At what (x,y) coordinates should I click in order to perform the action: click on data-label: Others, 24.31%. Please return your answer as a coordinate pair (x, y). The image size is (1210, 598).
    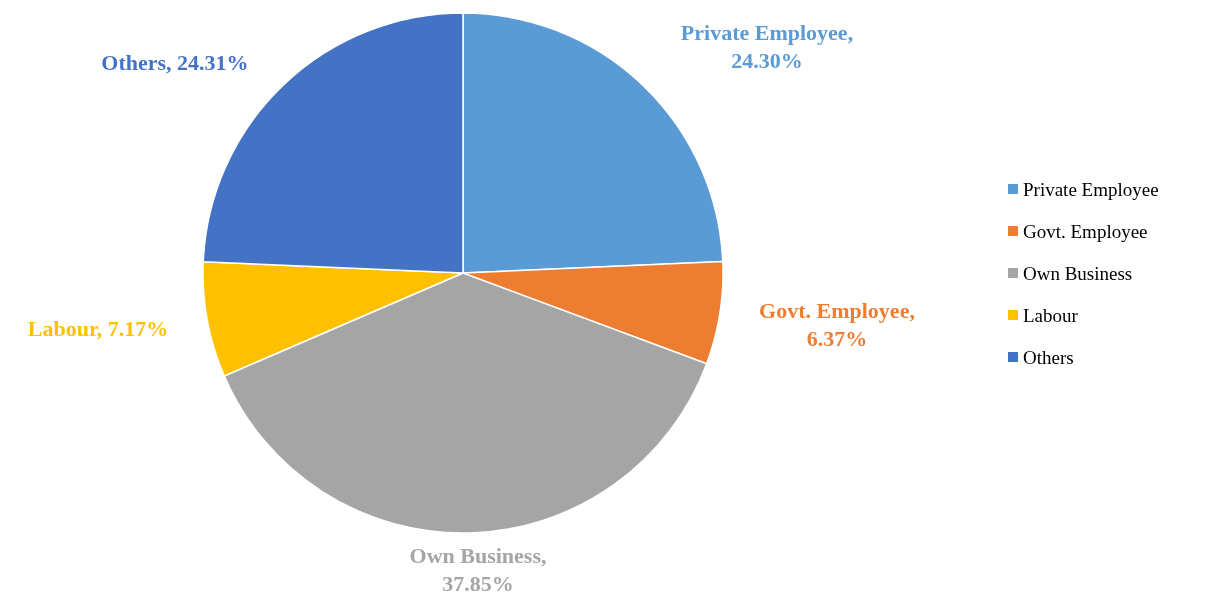
    Looking at the image, I should click on (175, 62).